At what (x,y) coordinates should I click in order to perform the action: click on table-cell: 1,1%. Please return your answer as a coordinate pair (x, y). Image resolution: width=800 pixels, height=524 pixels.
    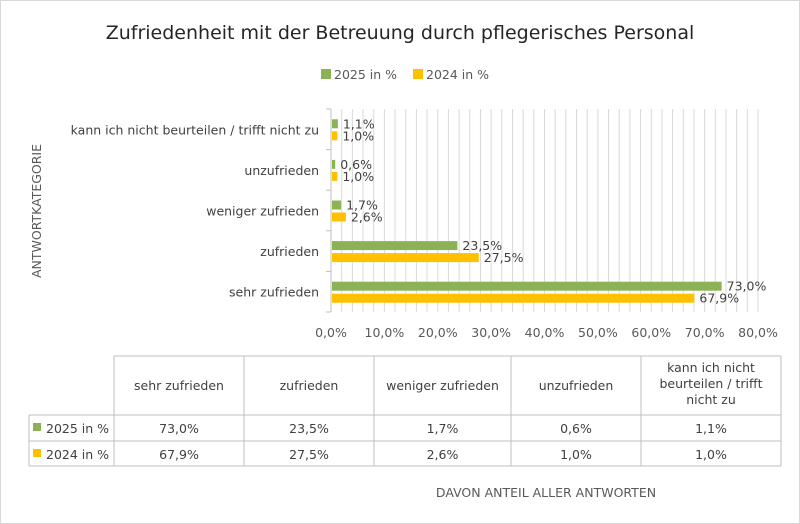
    Looking at the image, I should click on (711, 428).